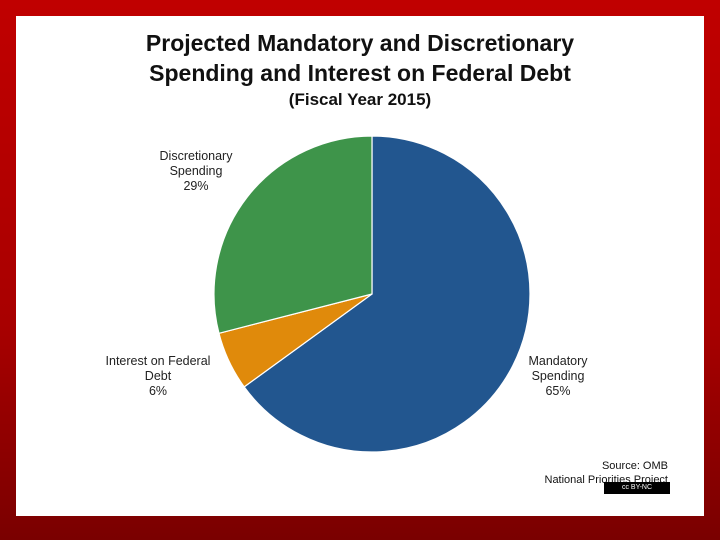 The image size is (720, 540). I want to click on slice-label-0: Mandatory Spending 65%, so click(558, 376).